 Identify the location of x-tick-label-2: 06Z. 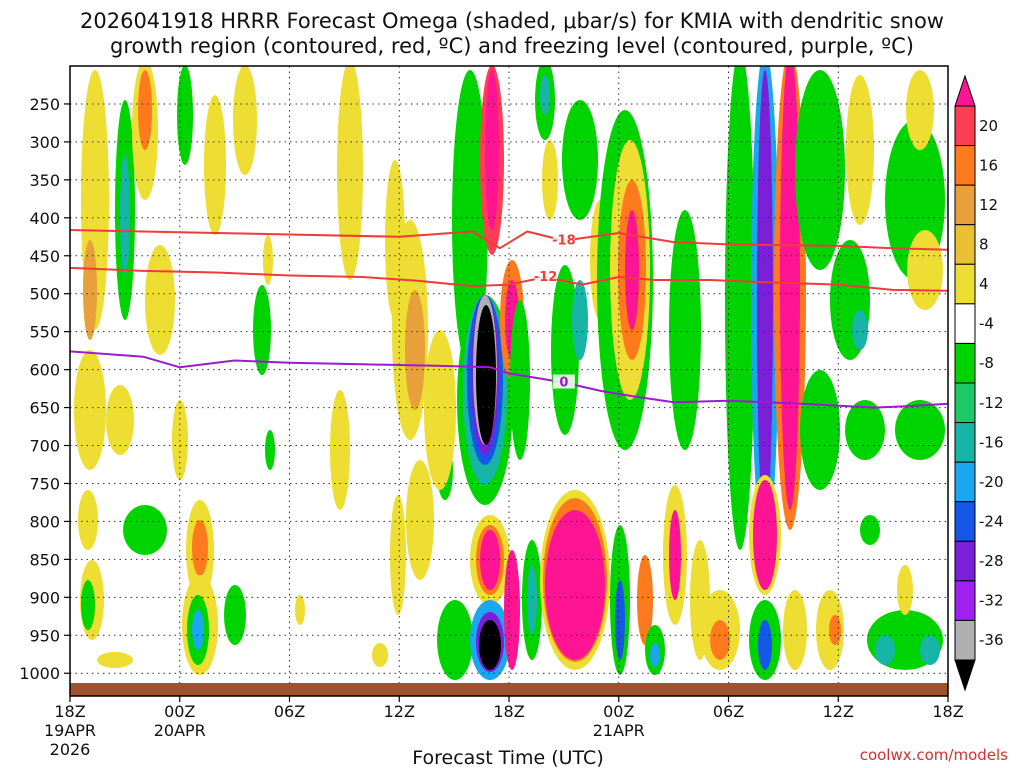
(289, 711).